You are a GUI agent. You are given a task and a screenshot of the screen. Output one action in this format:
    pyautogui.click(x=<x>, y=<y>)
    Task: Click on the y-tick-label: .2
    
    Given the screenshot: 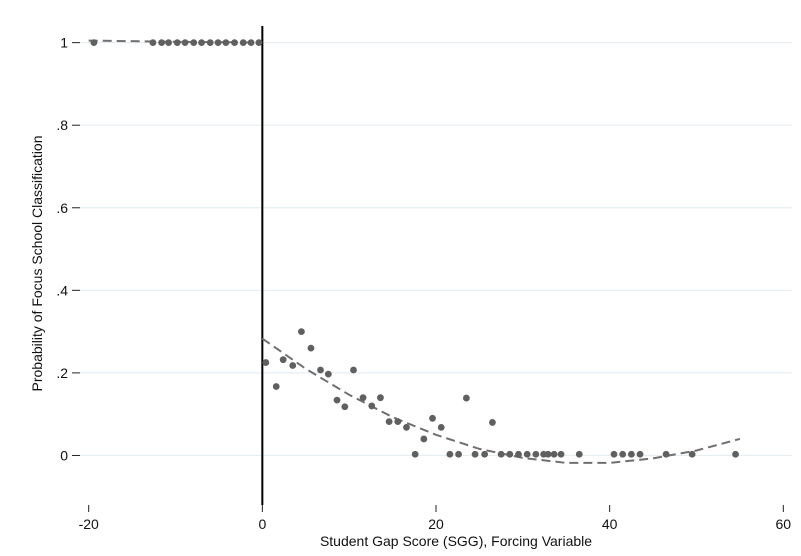 What is the action you would take?
    pyautogui.click(x=62, y=373)
    